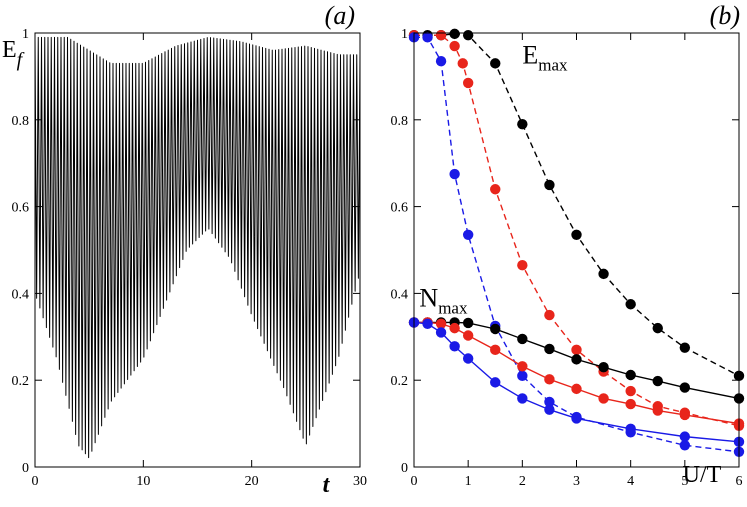 The height and width of the screenshot is (507, 747). I want to click on panel-a-ylabel-sub: f, so click(21, 60).